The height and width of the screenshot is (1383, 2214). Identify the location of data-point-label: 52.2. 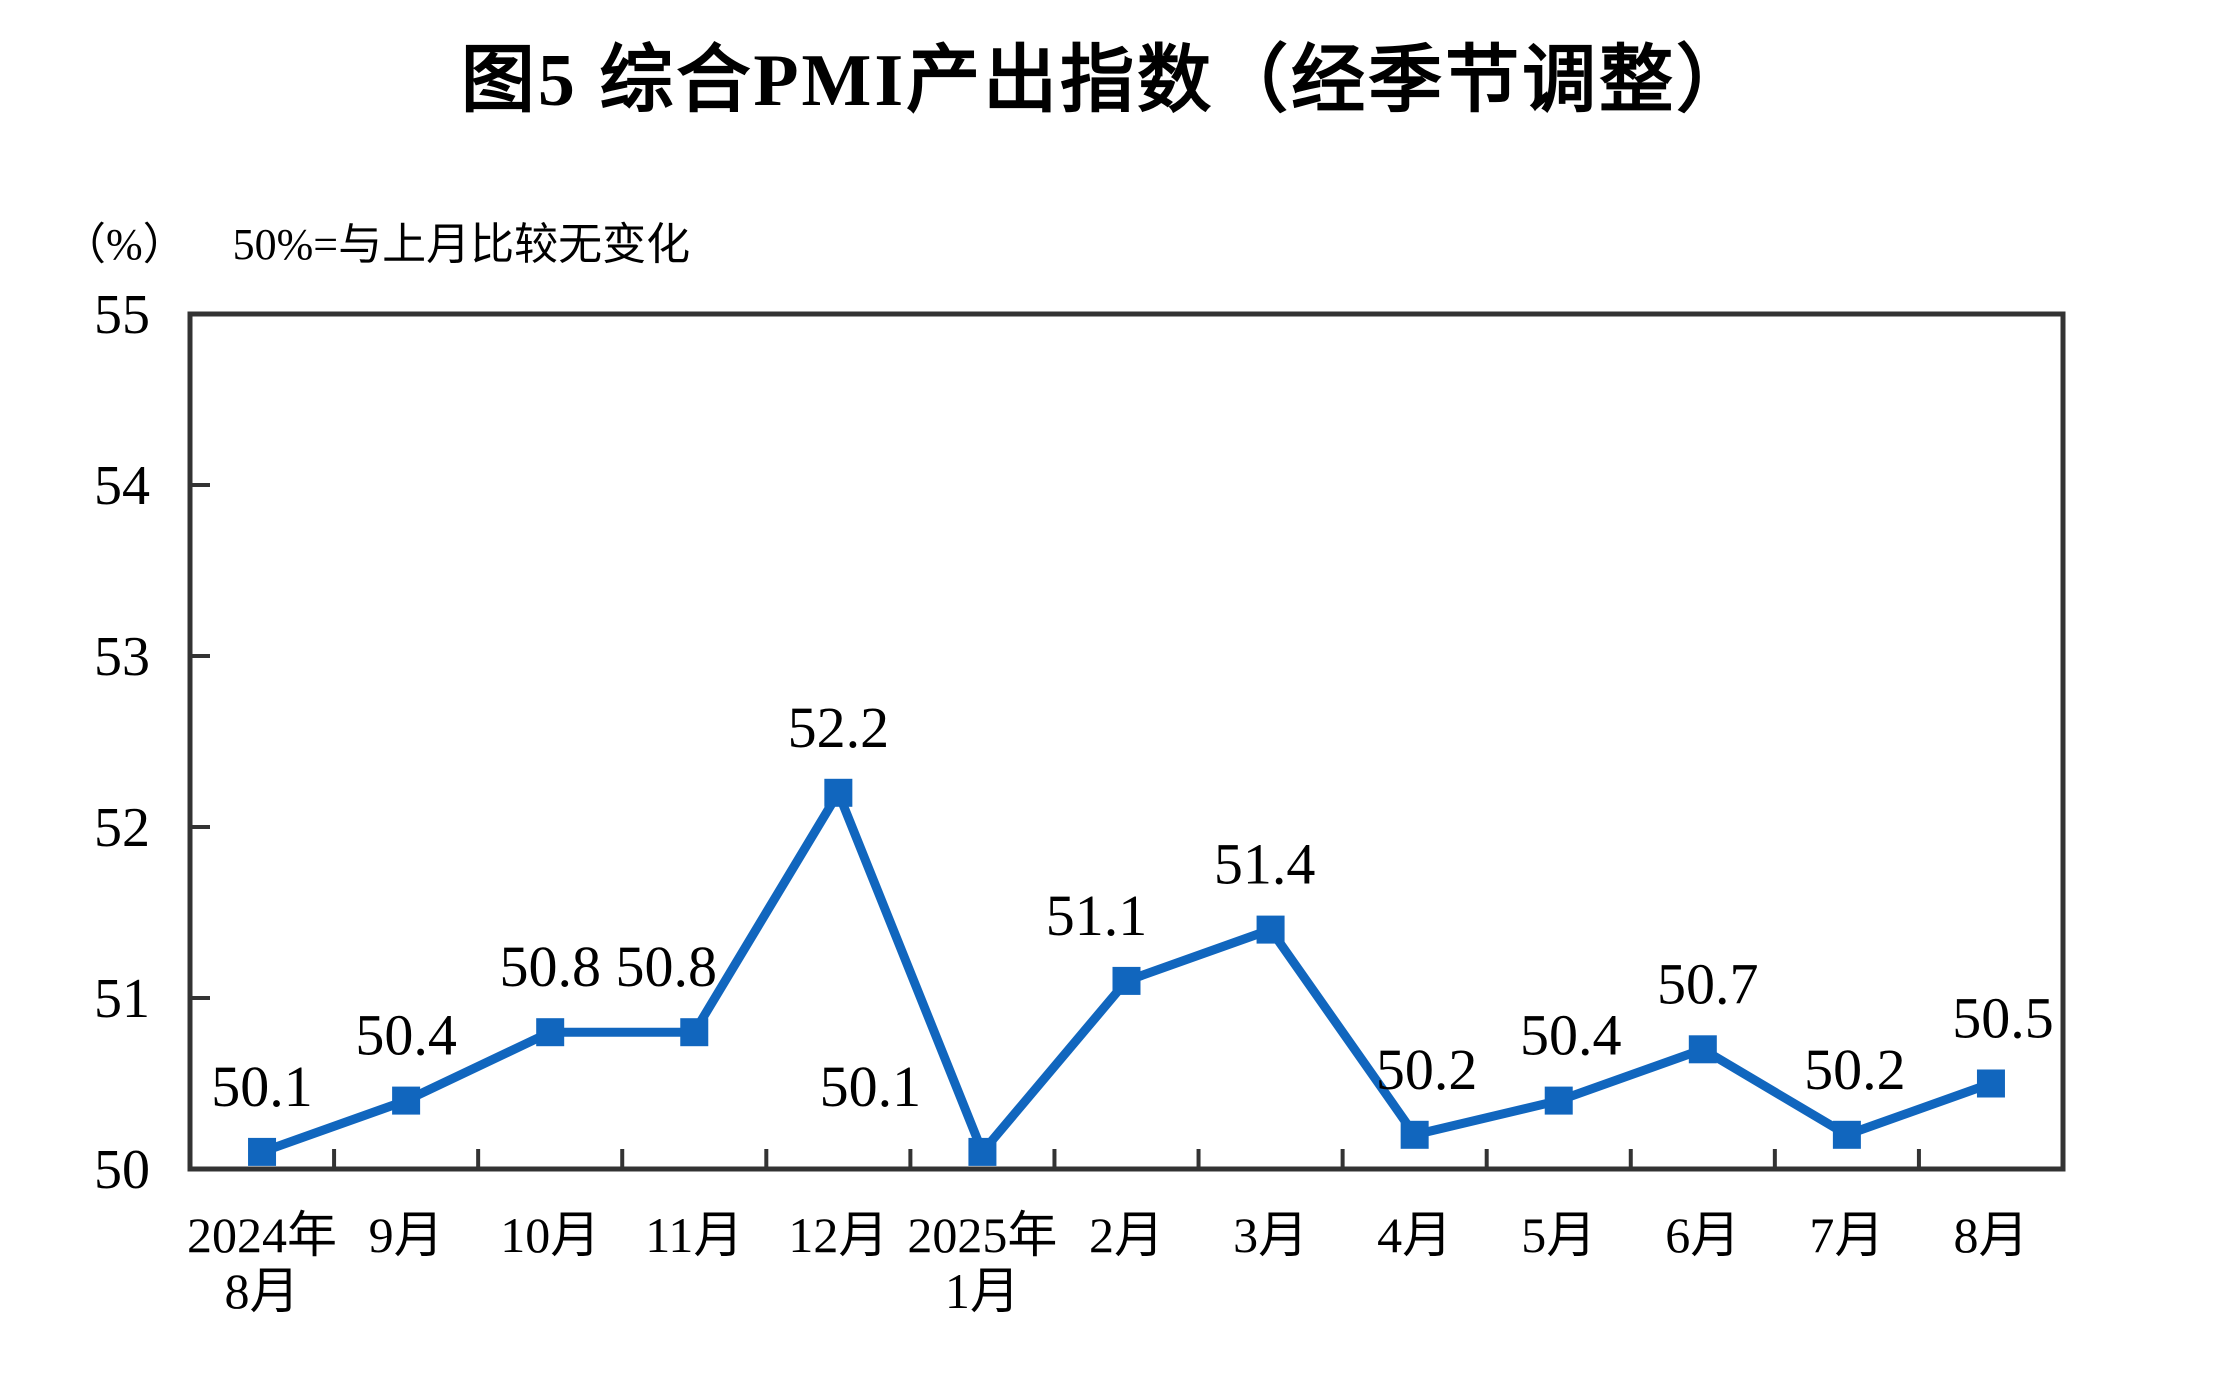
(839, 727).